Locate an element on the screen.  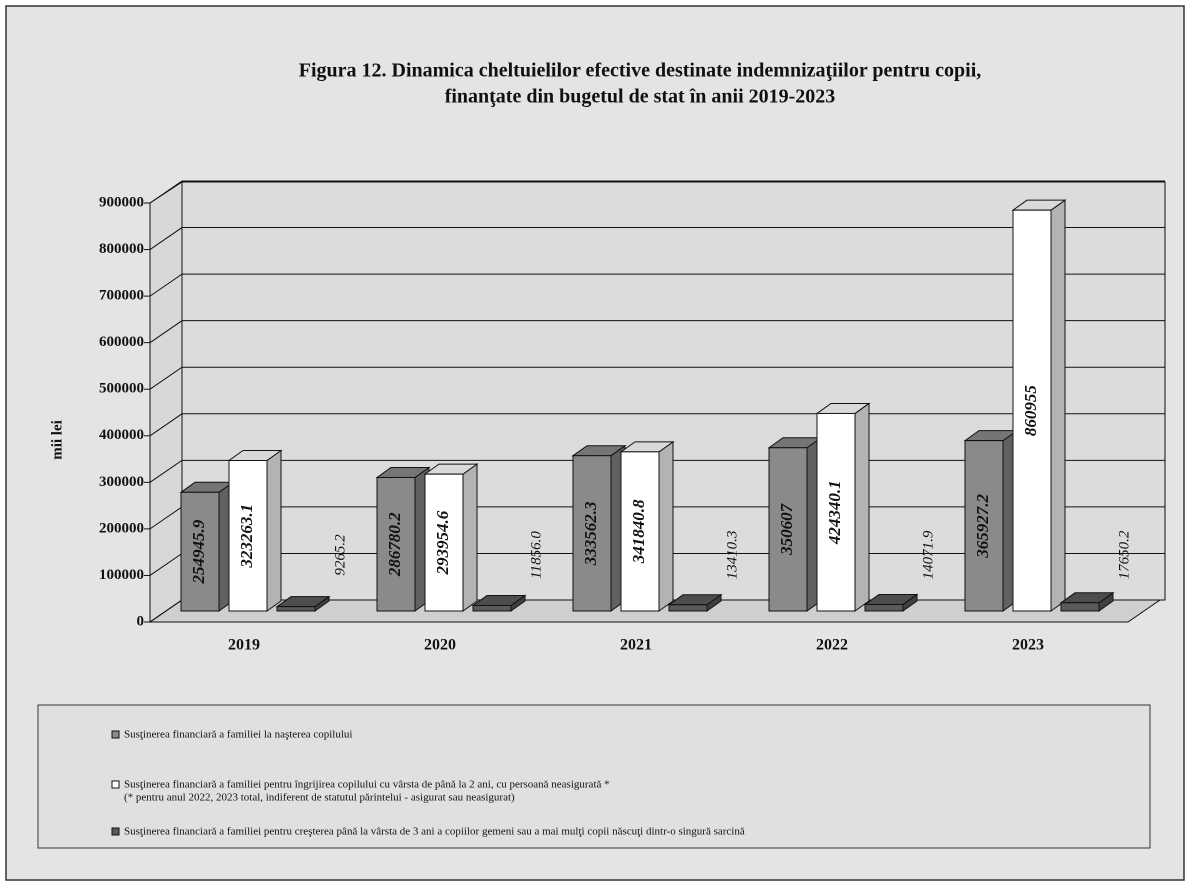
data-label: 9265.2 is located at coordinates (340, 555).